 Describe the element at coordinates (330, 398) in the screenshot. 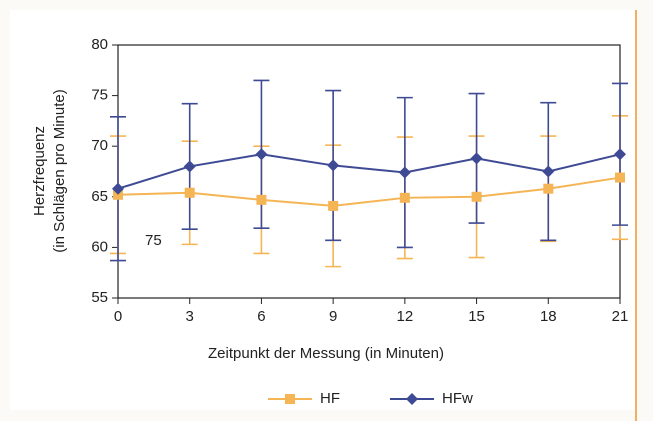

I see `legend-label: HF` at that location.